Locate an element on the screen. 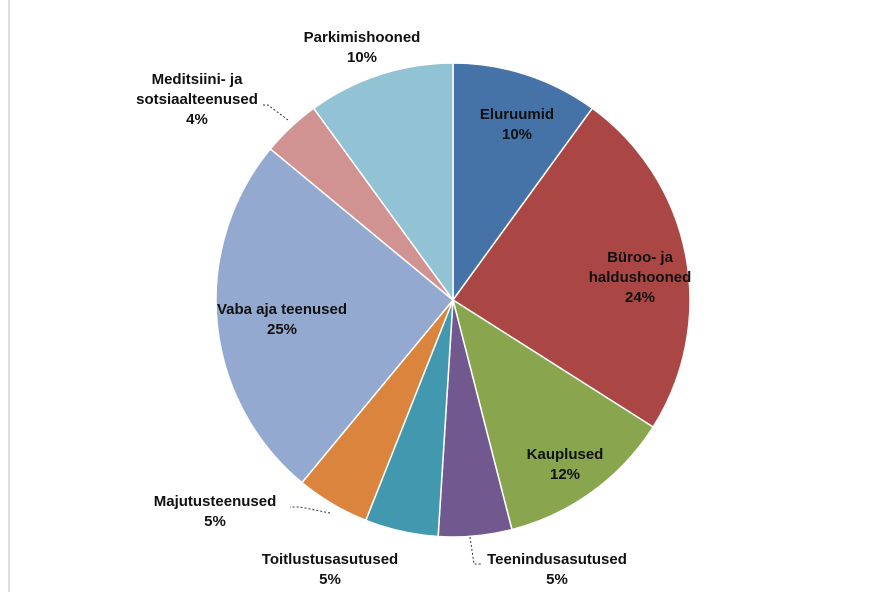 This screenshot has width=893, height=592. slice-label: Kauplused 12% is located at coordinates (565, 465).